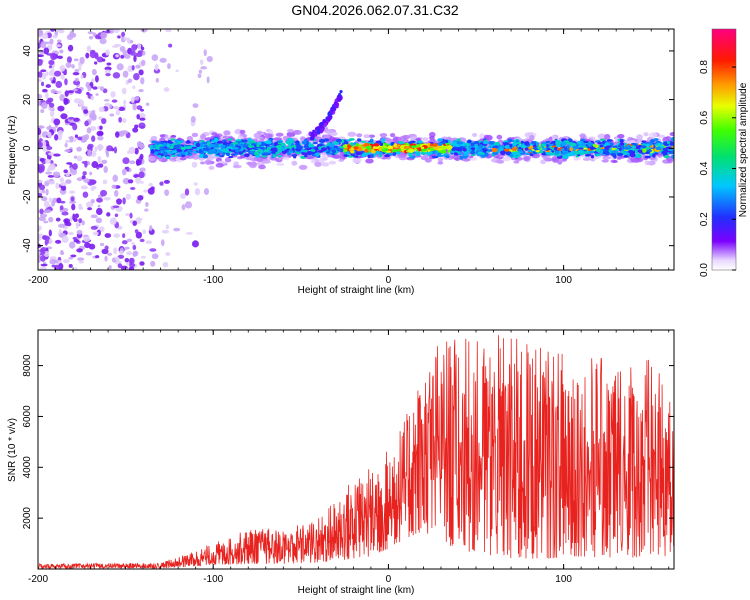 This screenshot has width=750, height=600. I want to click on colorbar-label: Normalized spectral amplitude, so click(743, 149).